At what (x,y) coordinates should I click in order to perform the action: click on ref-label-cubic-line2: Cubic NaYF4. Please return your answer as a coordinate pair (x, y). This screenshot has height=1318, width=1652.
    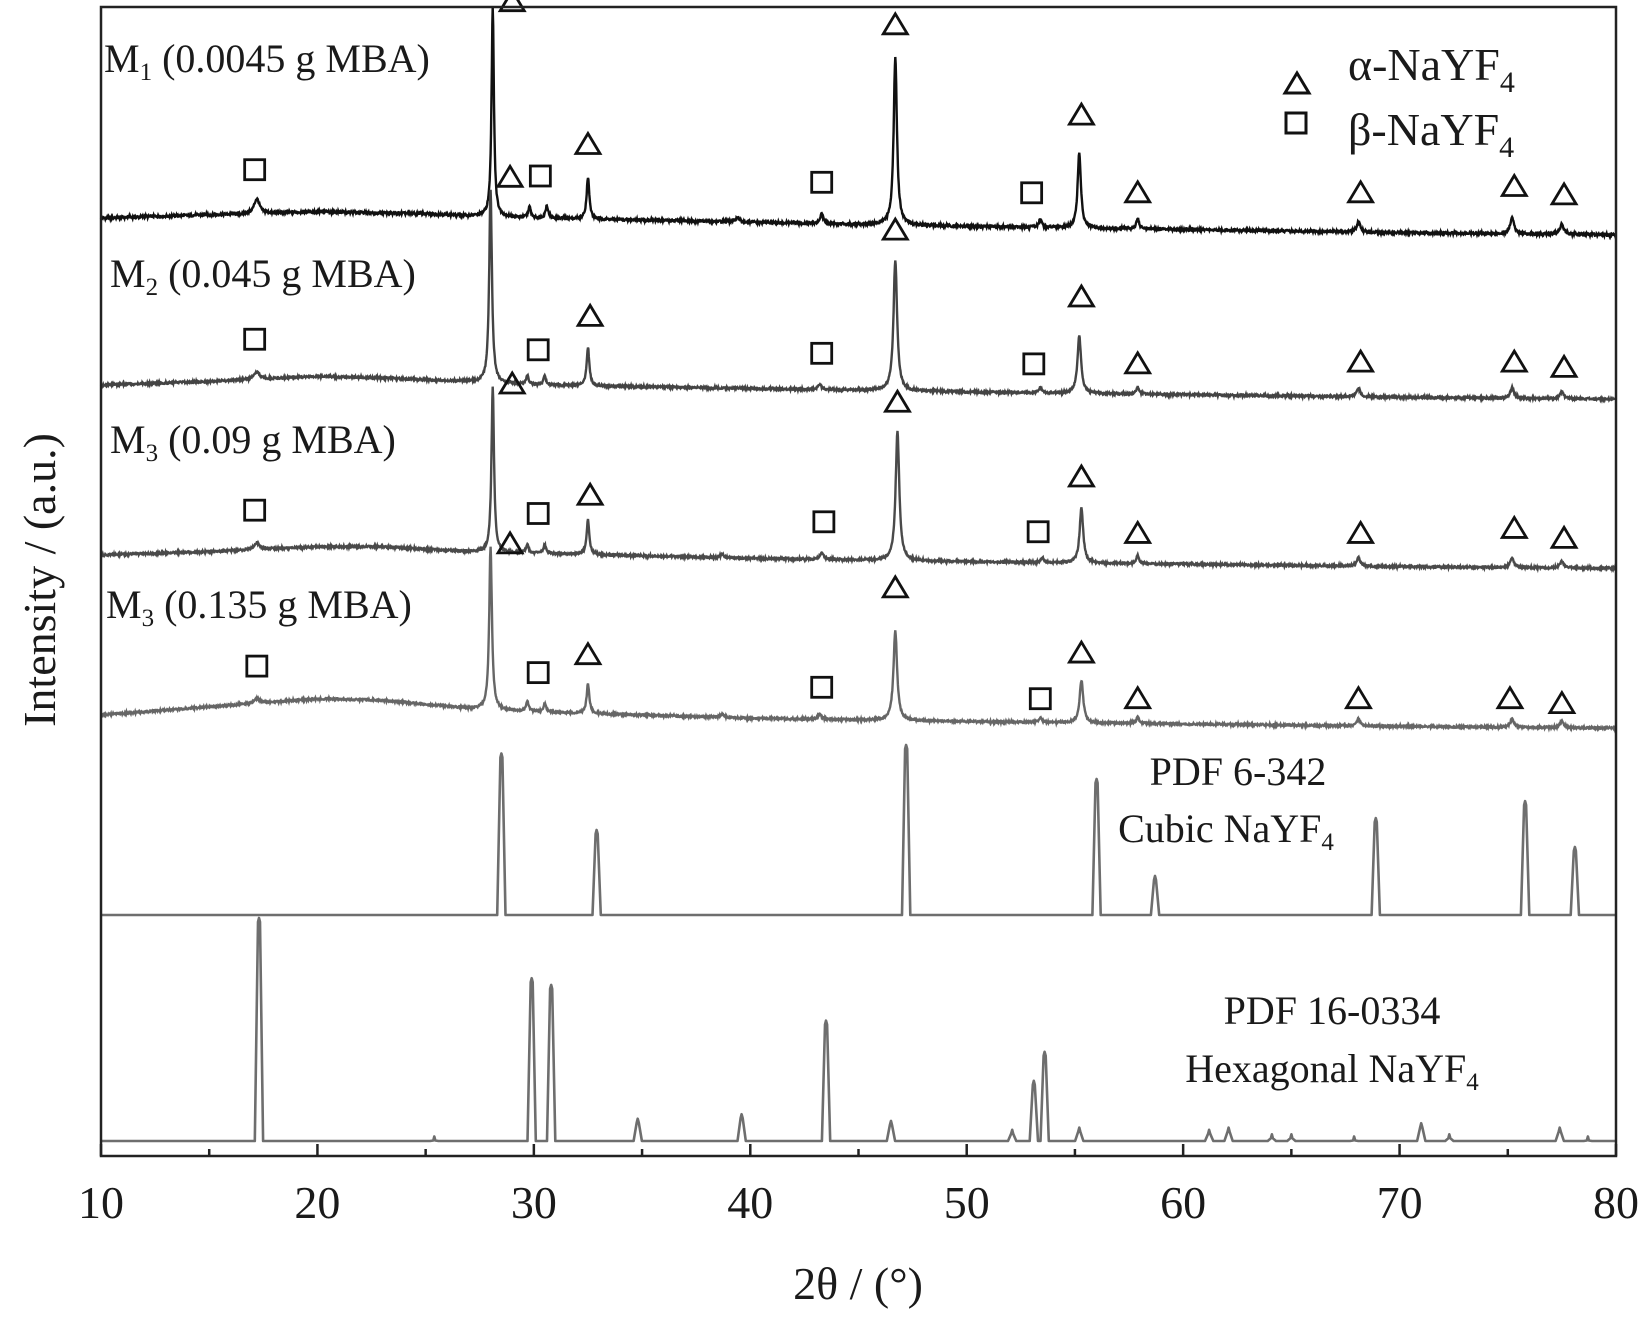
    Looking at the image, I should click on (1226, 831).